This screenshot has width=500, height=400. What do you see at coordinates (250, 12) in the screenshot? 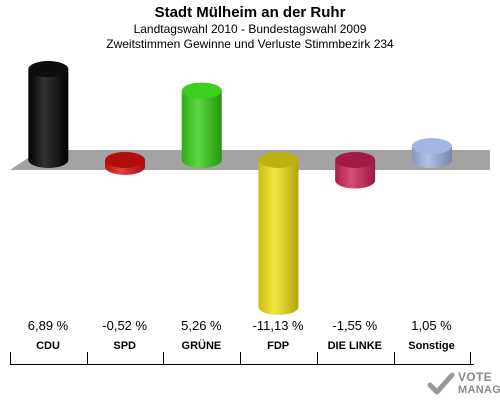
I see `chart-title: Stadt Mülheim an der Ruhr` at bounding box center [250, 12].